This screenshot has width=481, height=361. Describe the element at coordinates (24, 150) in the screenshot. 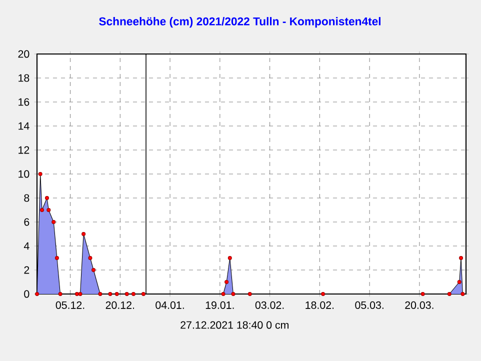

I see `y-tick-label: 12` at that location.